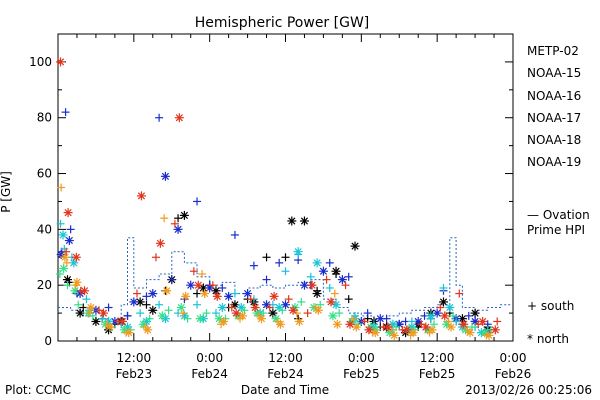 Image resolution: width=600 pixels, height=400 pixels. I want to click on x-tick-label-date: Feb25, so click(437, 374).